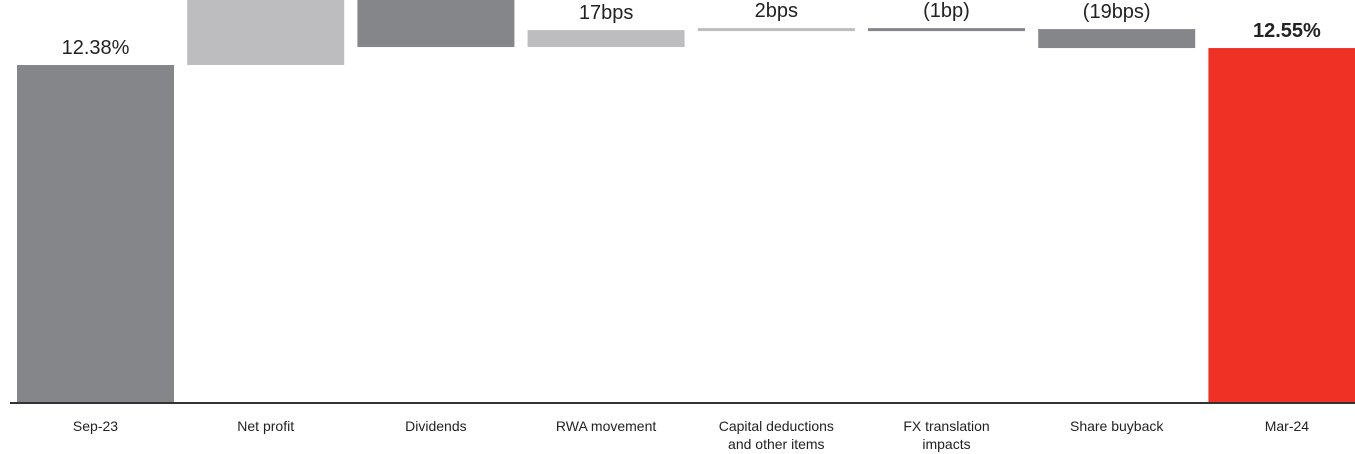 The height and width of the screenshot is (454, 1355). What do you see at coordinates (946, 11) in the screenshot?
I see `value-label-5: (1bp)` at bounding box center [946, 11].